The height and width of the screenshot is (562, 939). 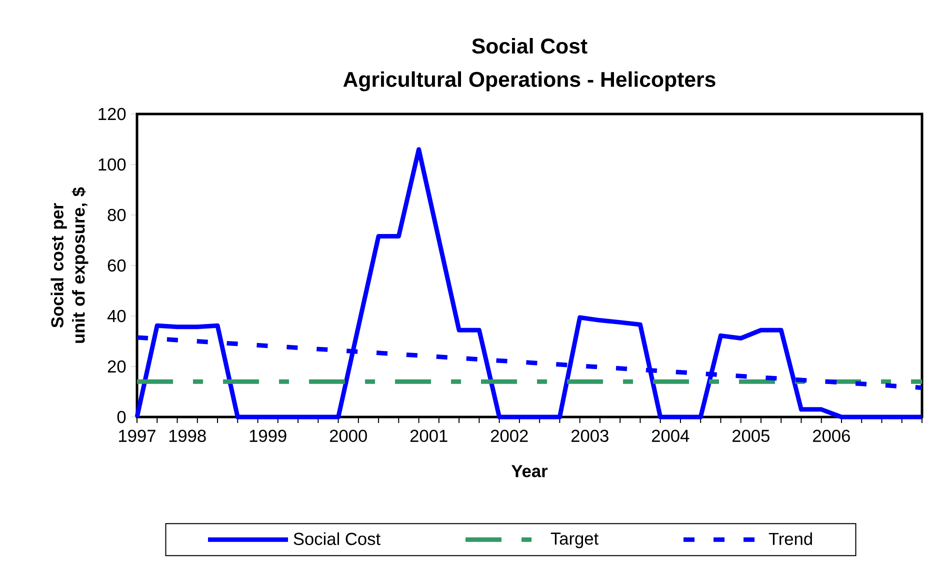 I want to click on legend-label: Social Cost, so click(x=337, y=539).